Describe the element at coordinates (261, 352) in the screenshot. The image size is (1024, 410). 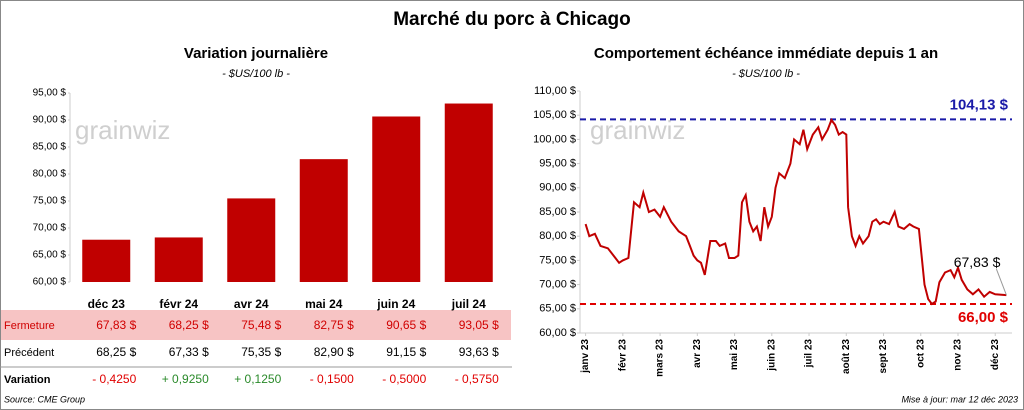
I see `previous-cell: 75,35 $` at that location.